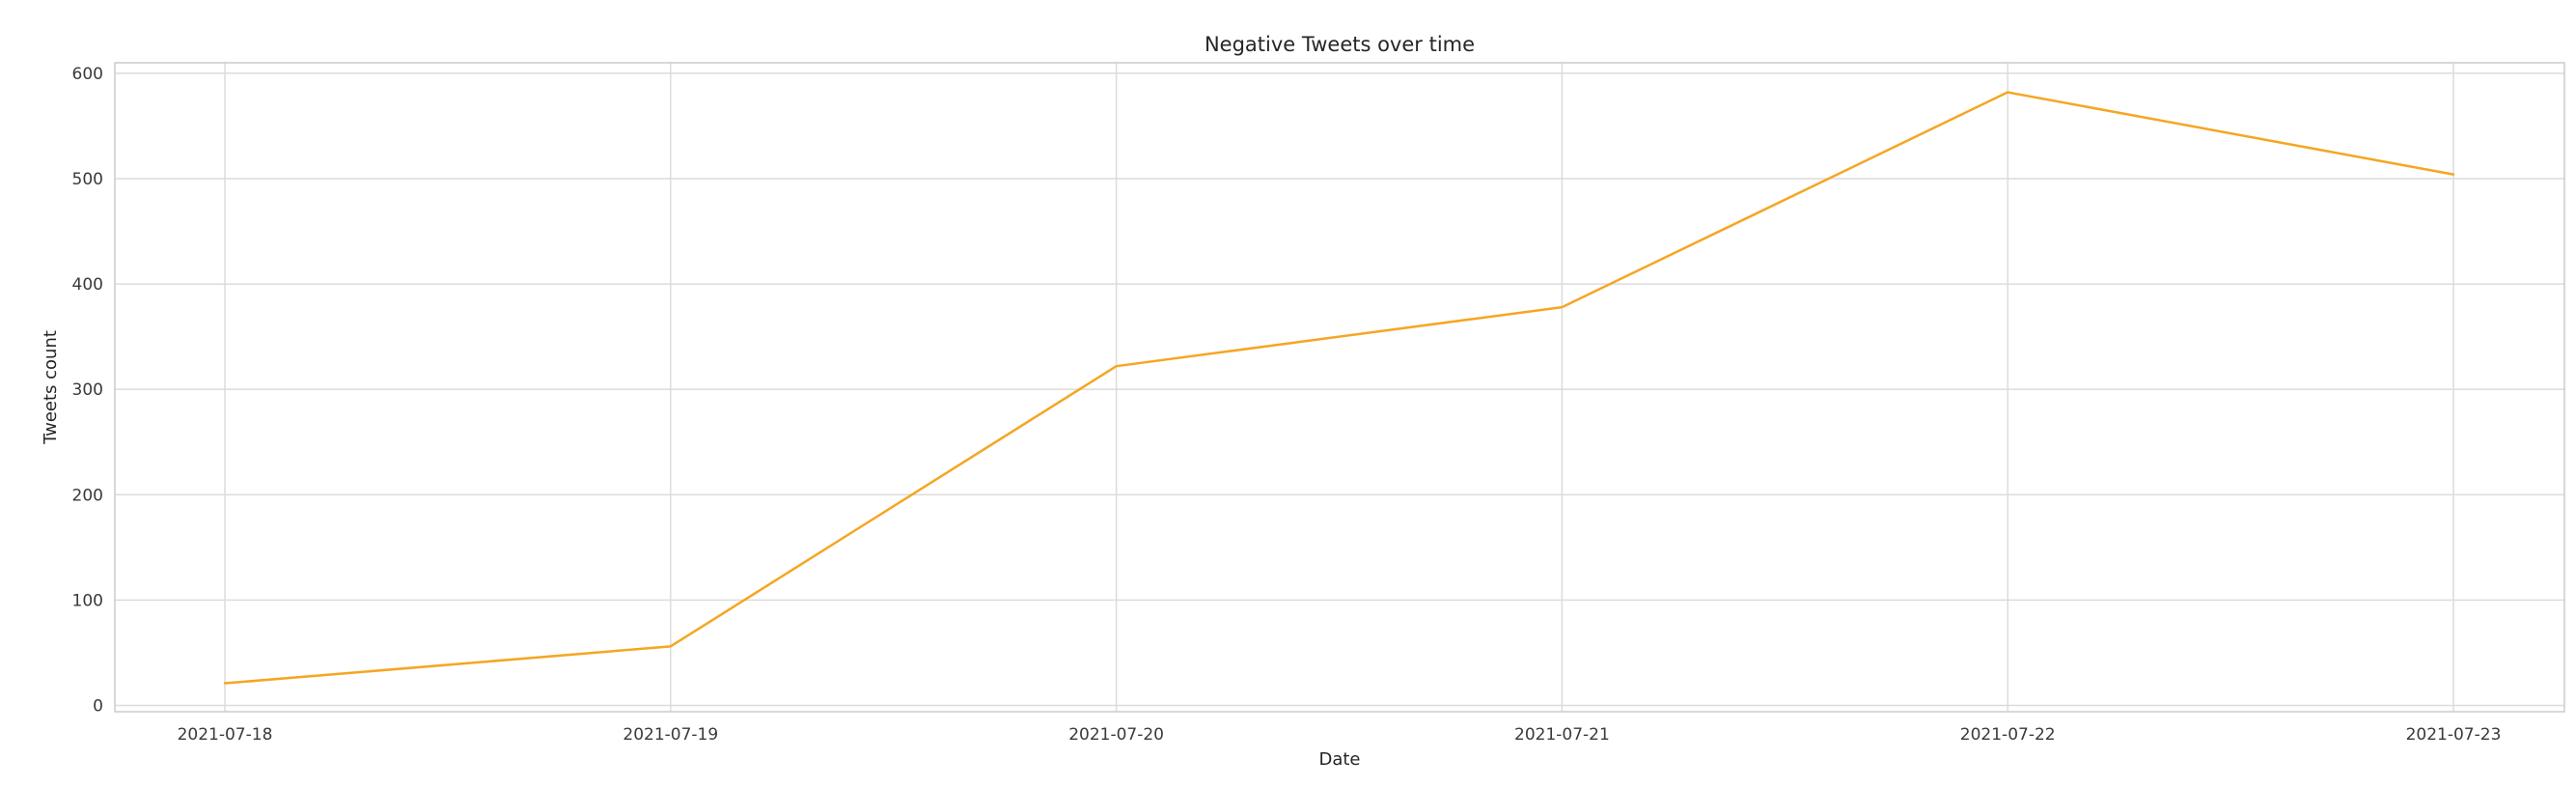 The image size is (2576, 788). I want to click on y-tick-labels: 0 100 200 300 400 500 600, so click(87, 391).